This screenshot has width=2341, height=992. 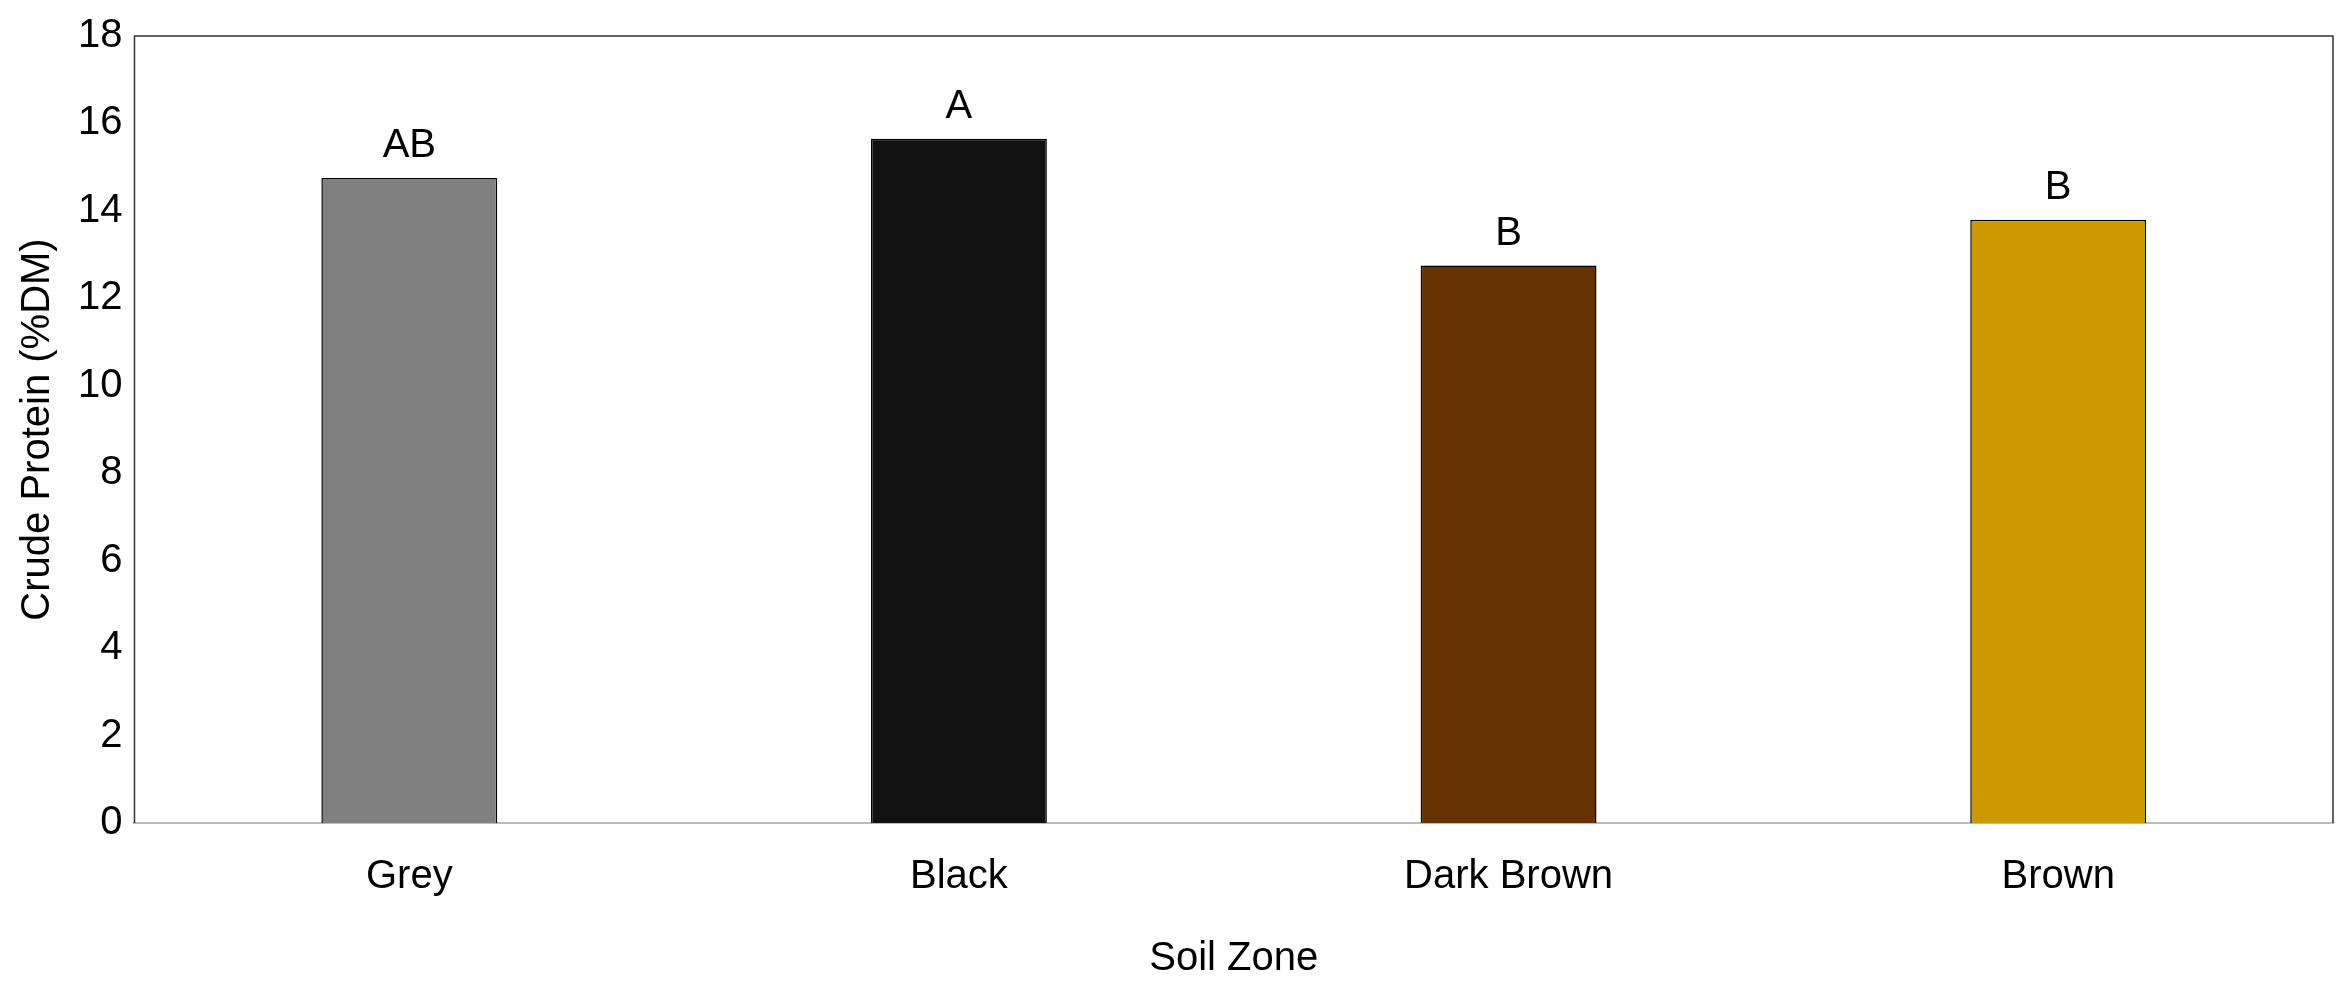 What do you see at coordinates (111, 820) in the screenshot?
I see `y-tick-label: 0` at bounding box center [111, 820].